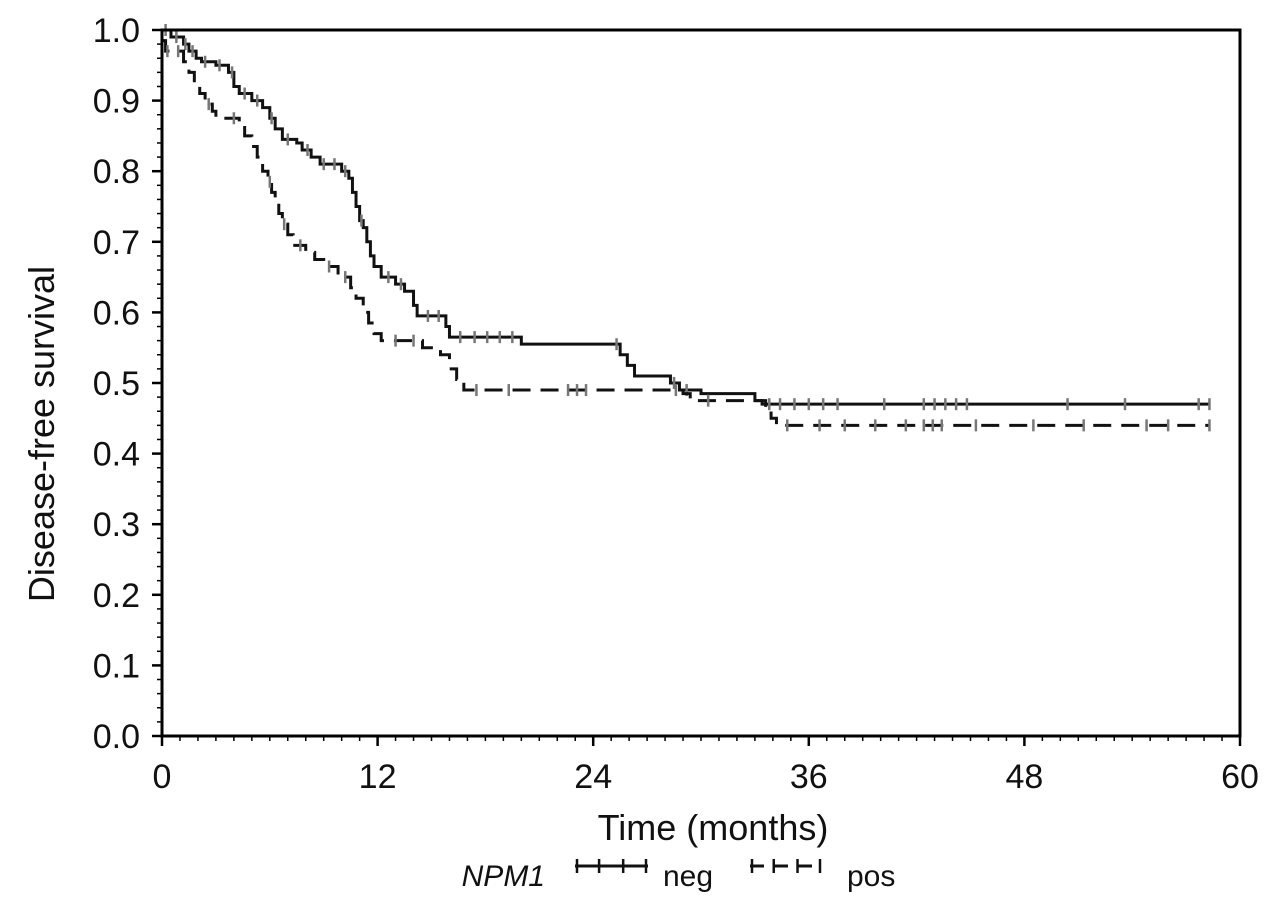  I want to click on y-tick-label: 0.1, so click(116, 666).